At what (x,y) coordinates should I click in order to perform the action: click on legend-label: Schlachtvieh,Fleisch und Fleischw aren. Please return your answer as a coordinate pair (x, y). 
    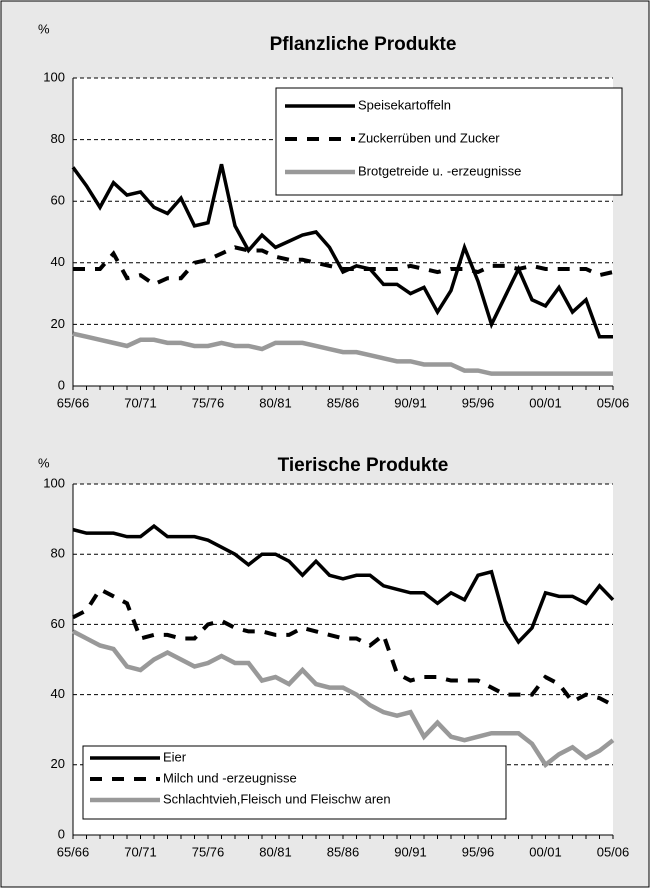
    Looking at the image, I should click on (277, 798).